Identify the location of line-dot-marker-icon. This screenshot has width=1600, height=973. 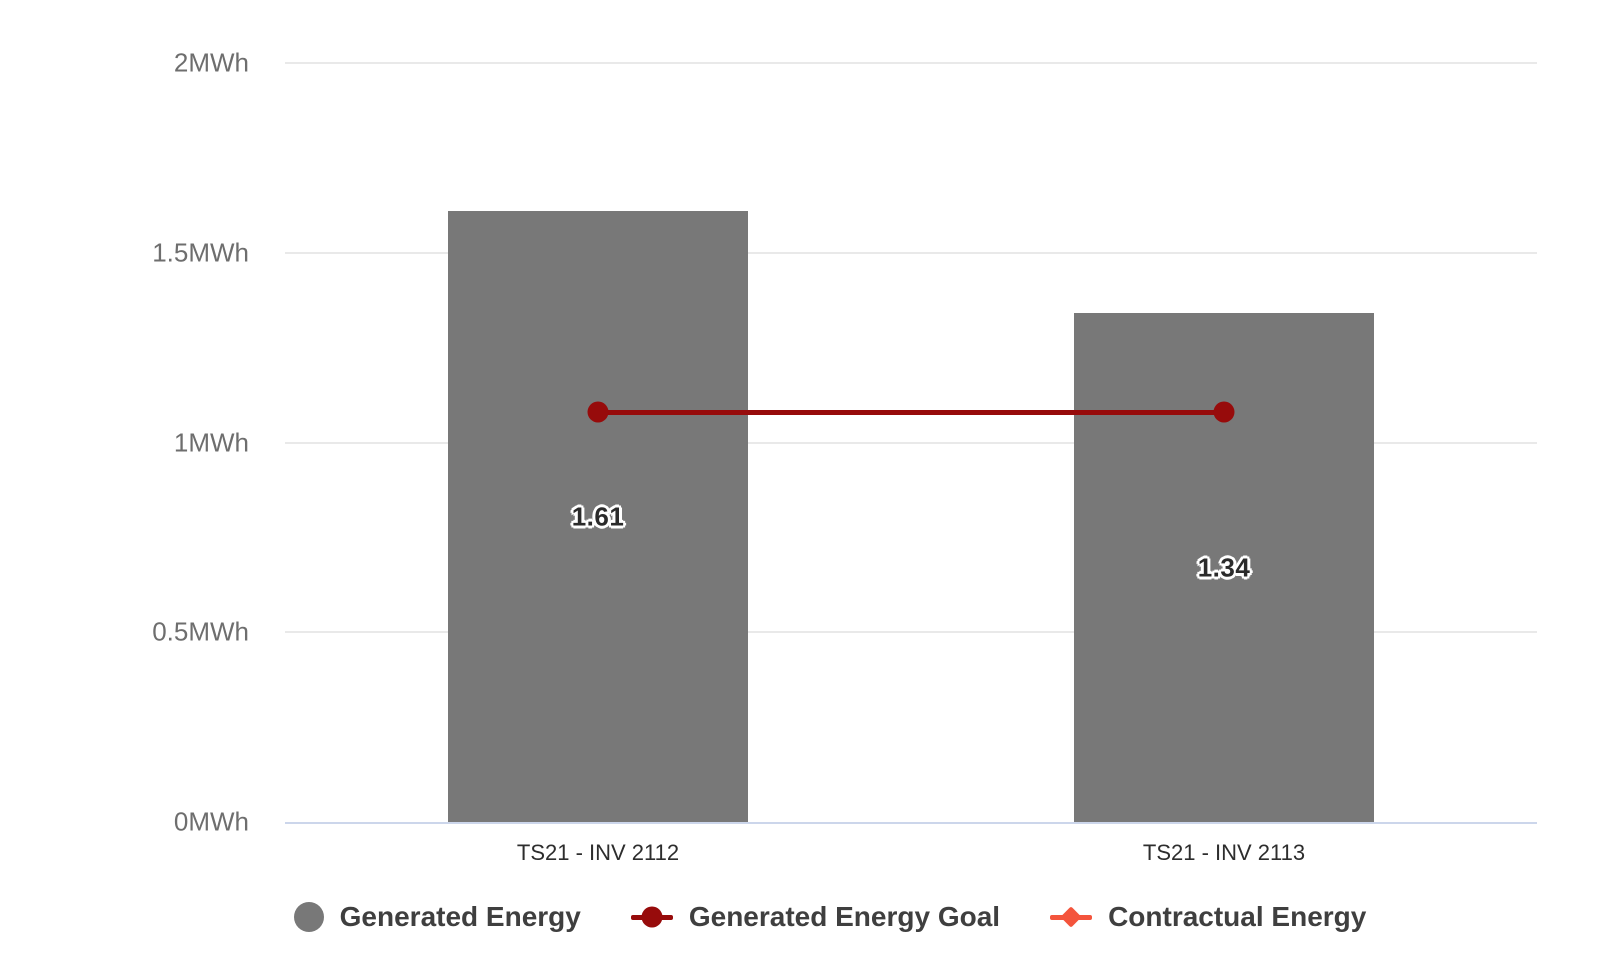
(651, 917).